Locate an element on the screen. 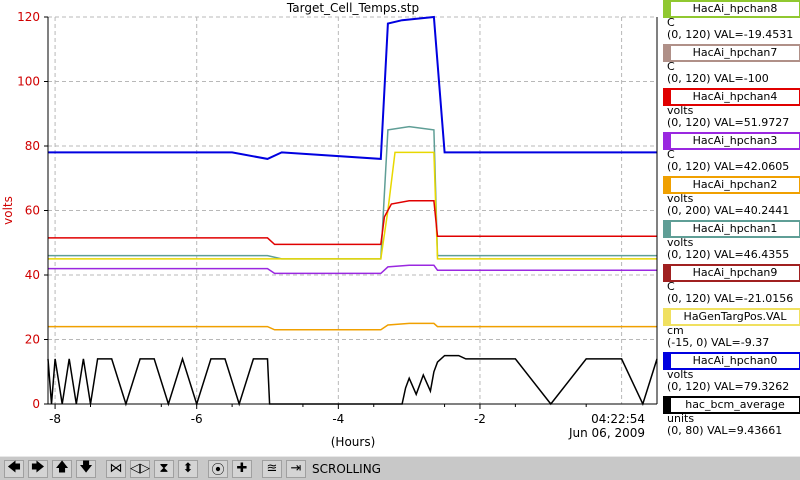 This screenshot has height=480, width=800. legend-item: HacAi_hpchan3 C (0, 120) VAL=42.0605 is located at coordinates (731, 159).